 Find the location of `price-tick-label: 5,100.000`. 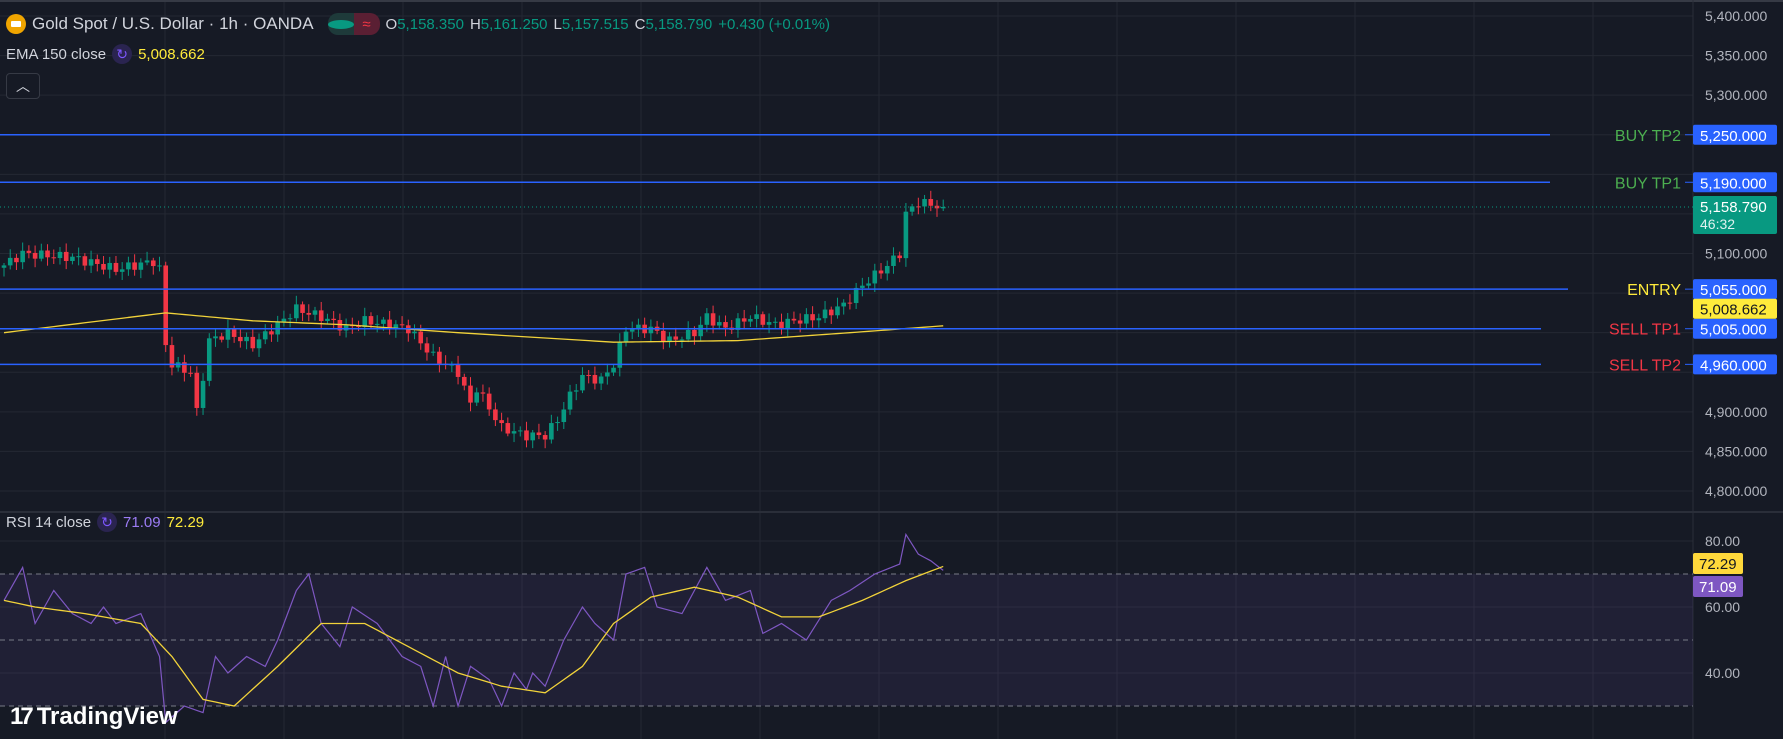

price-tick-label: 5,100.000 is located at coordinates (1736, 254).